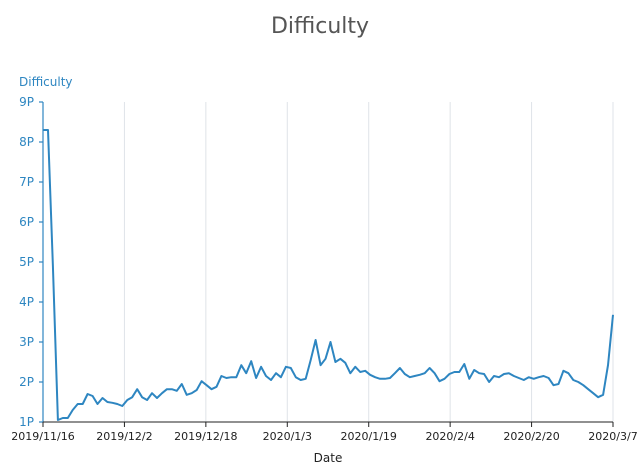 This screenshot has width=640, height=468. I want to click on x-tick-label: 2020/2/4, so click(449, 436).